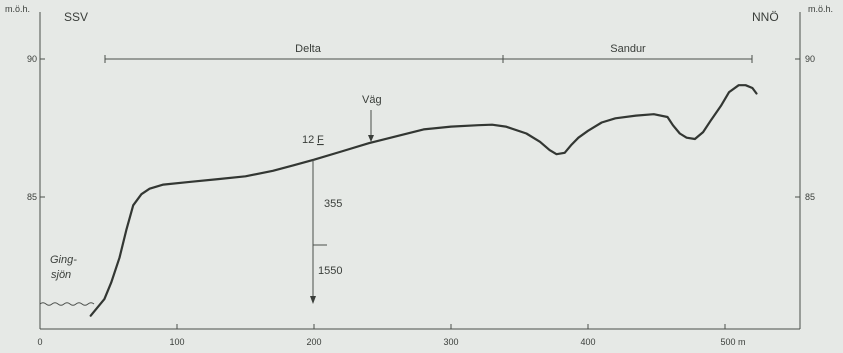 The image size is (843, 353). Describe the element at coordinates (765, 17) in the screenshot. I see `direction-right-label: NNÖ` at that location.